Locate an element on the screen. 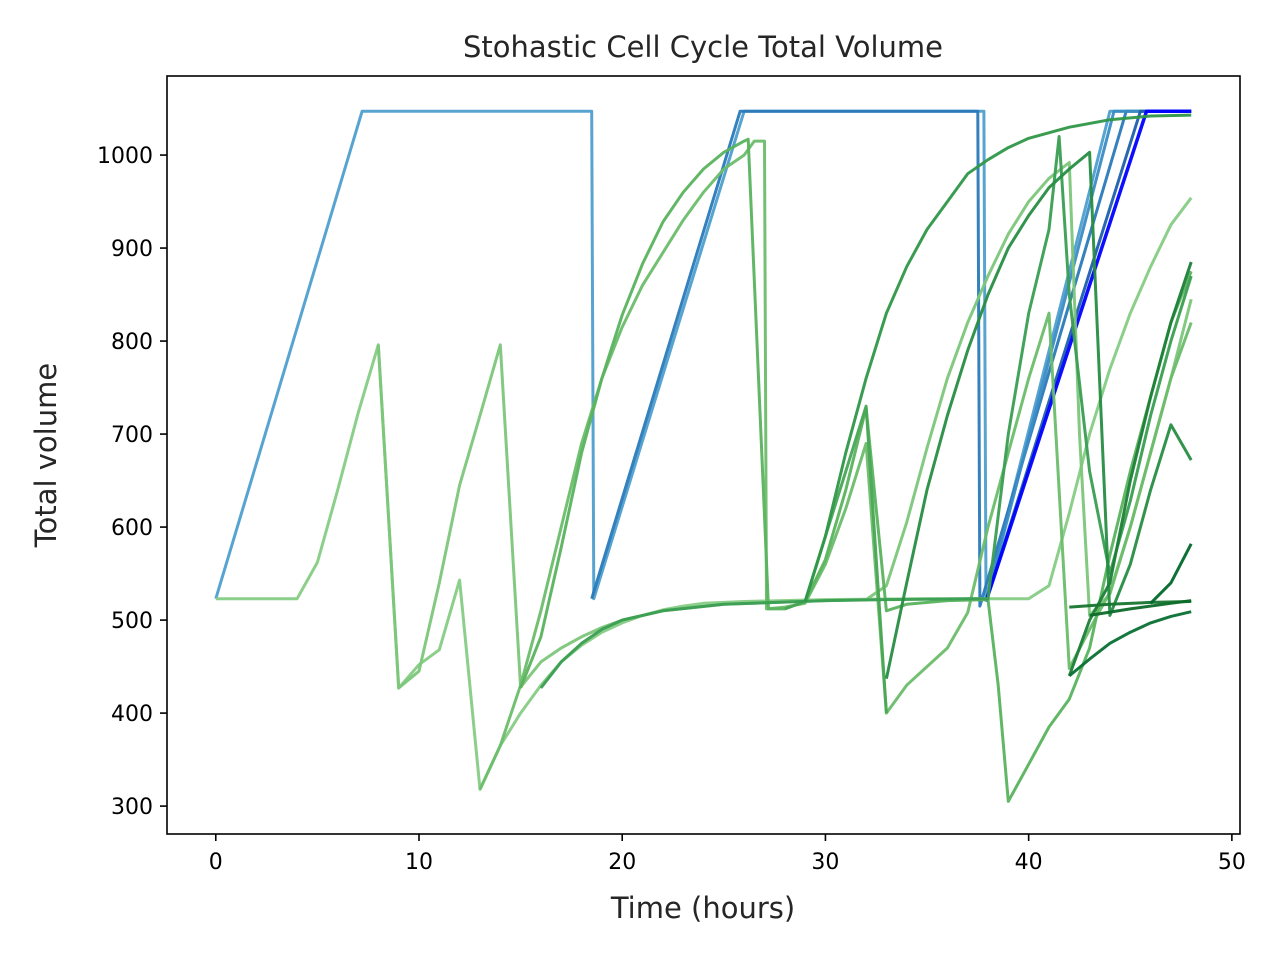 Image resolution: width=1280 pixels, height=960 pixels. y-tick-label: 800 is located at coordinates (132, 342).